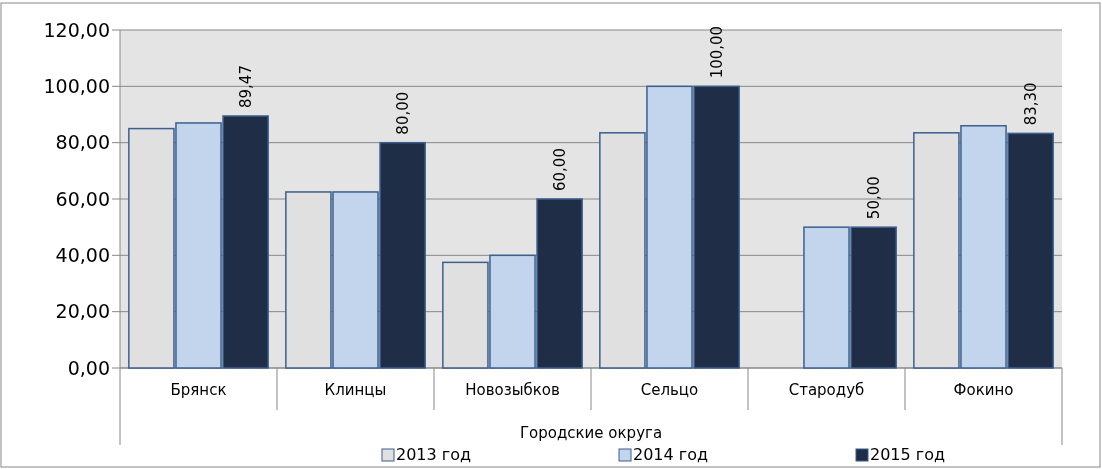  What do you see at coordinates (82, 198) in the screenshot?
I see `y-tick-label: 60,00` at bounding box center [82, 198].